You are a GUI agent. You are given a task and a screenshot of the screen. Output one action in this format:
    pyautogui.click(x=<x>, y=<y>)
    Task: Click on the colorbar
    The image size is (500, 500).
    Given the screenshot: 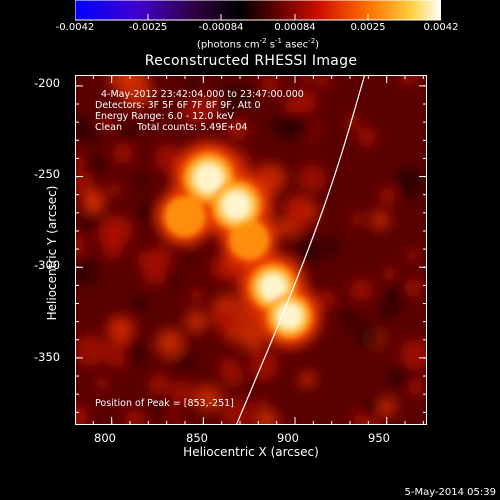 What is the action you would take?
    pyautogui.click(x=258, y=10)
    